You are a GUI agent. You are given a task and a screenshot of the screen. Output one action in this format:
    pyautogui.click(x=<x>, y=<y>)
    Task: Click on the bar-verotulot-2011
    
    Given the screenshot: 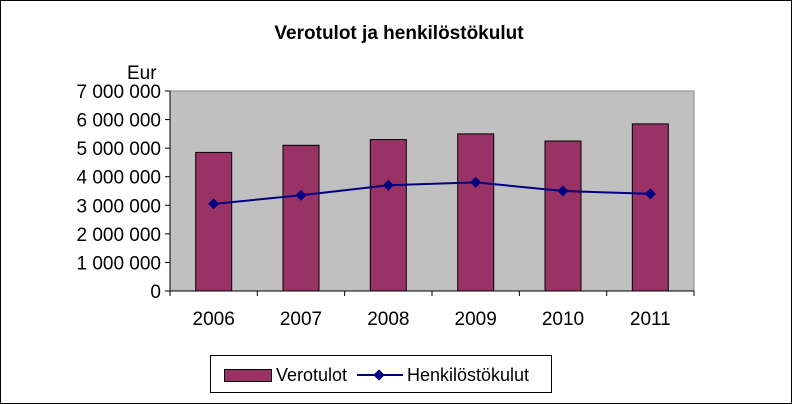 What is the action you would take?
    pyautogui.click(x=650, y=207)
    